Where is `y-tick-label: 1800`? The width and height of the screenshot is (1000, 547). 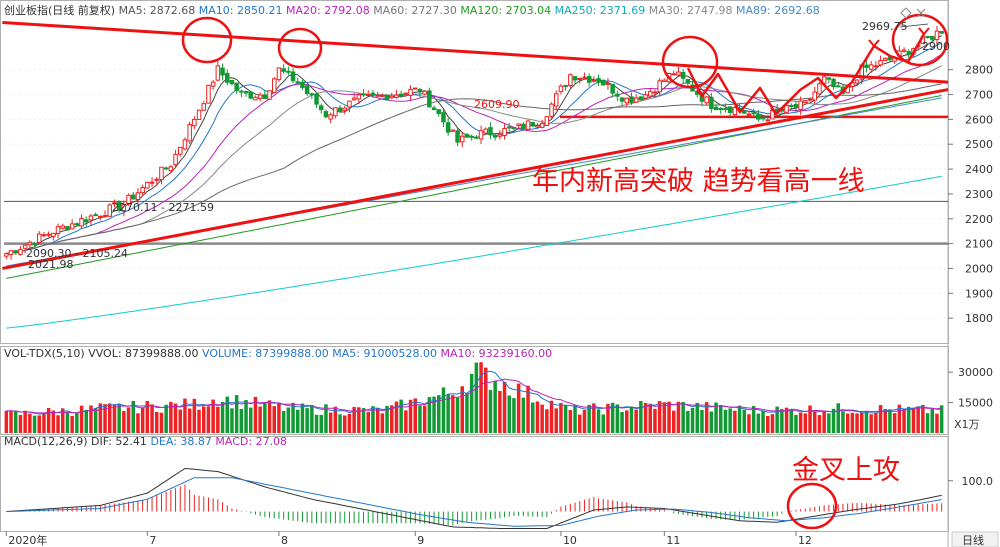 y-tick-label: 1800 is located at coordinates (979, 318).